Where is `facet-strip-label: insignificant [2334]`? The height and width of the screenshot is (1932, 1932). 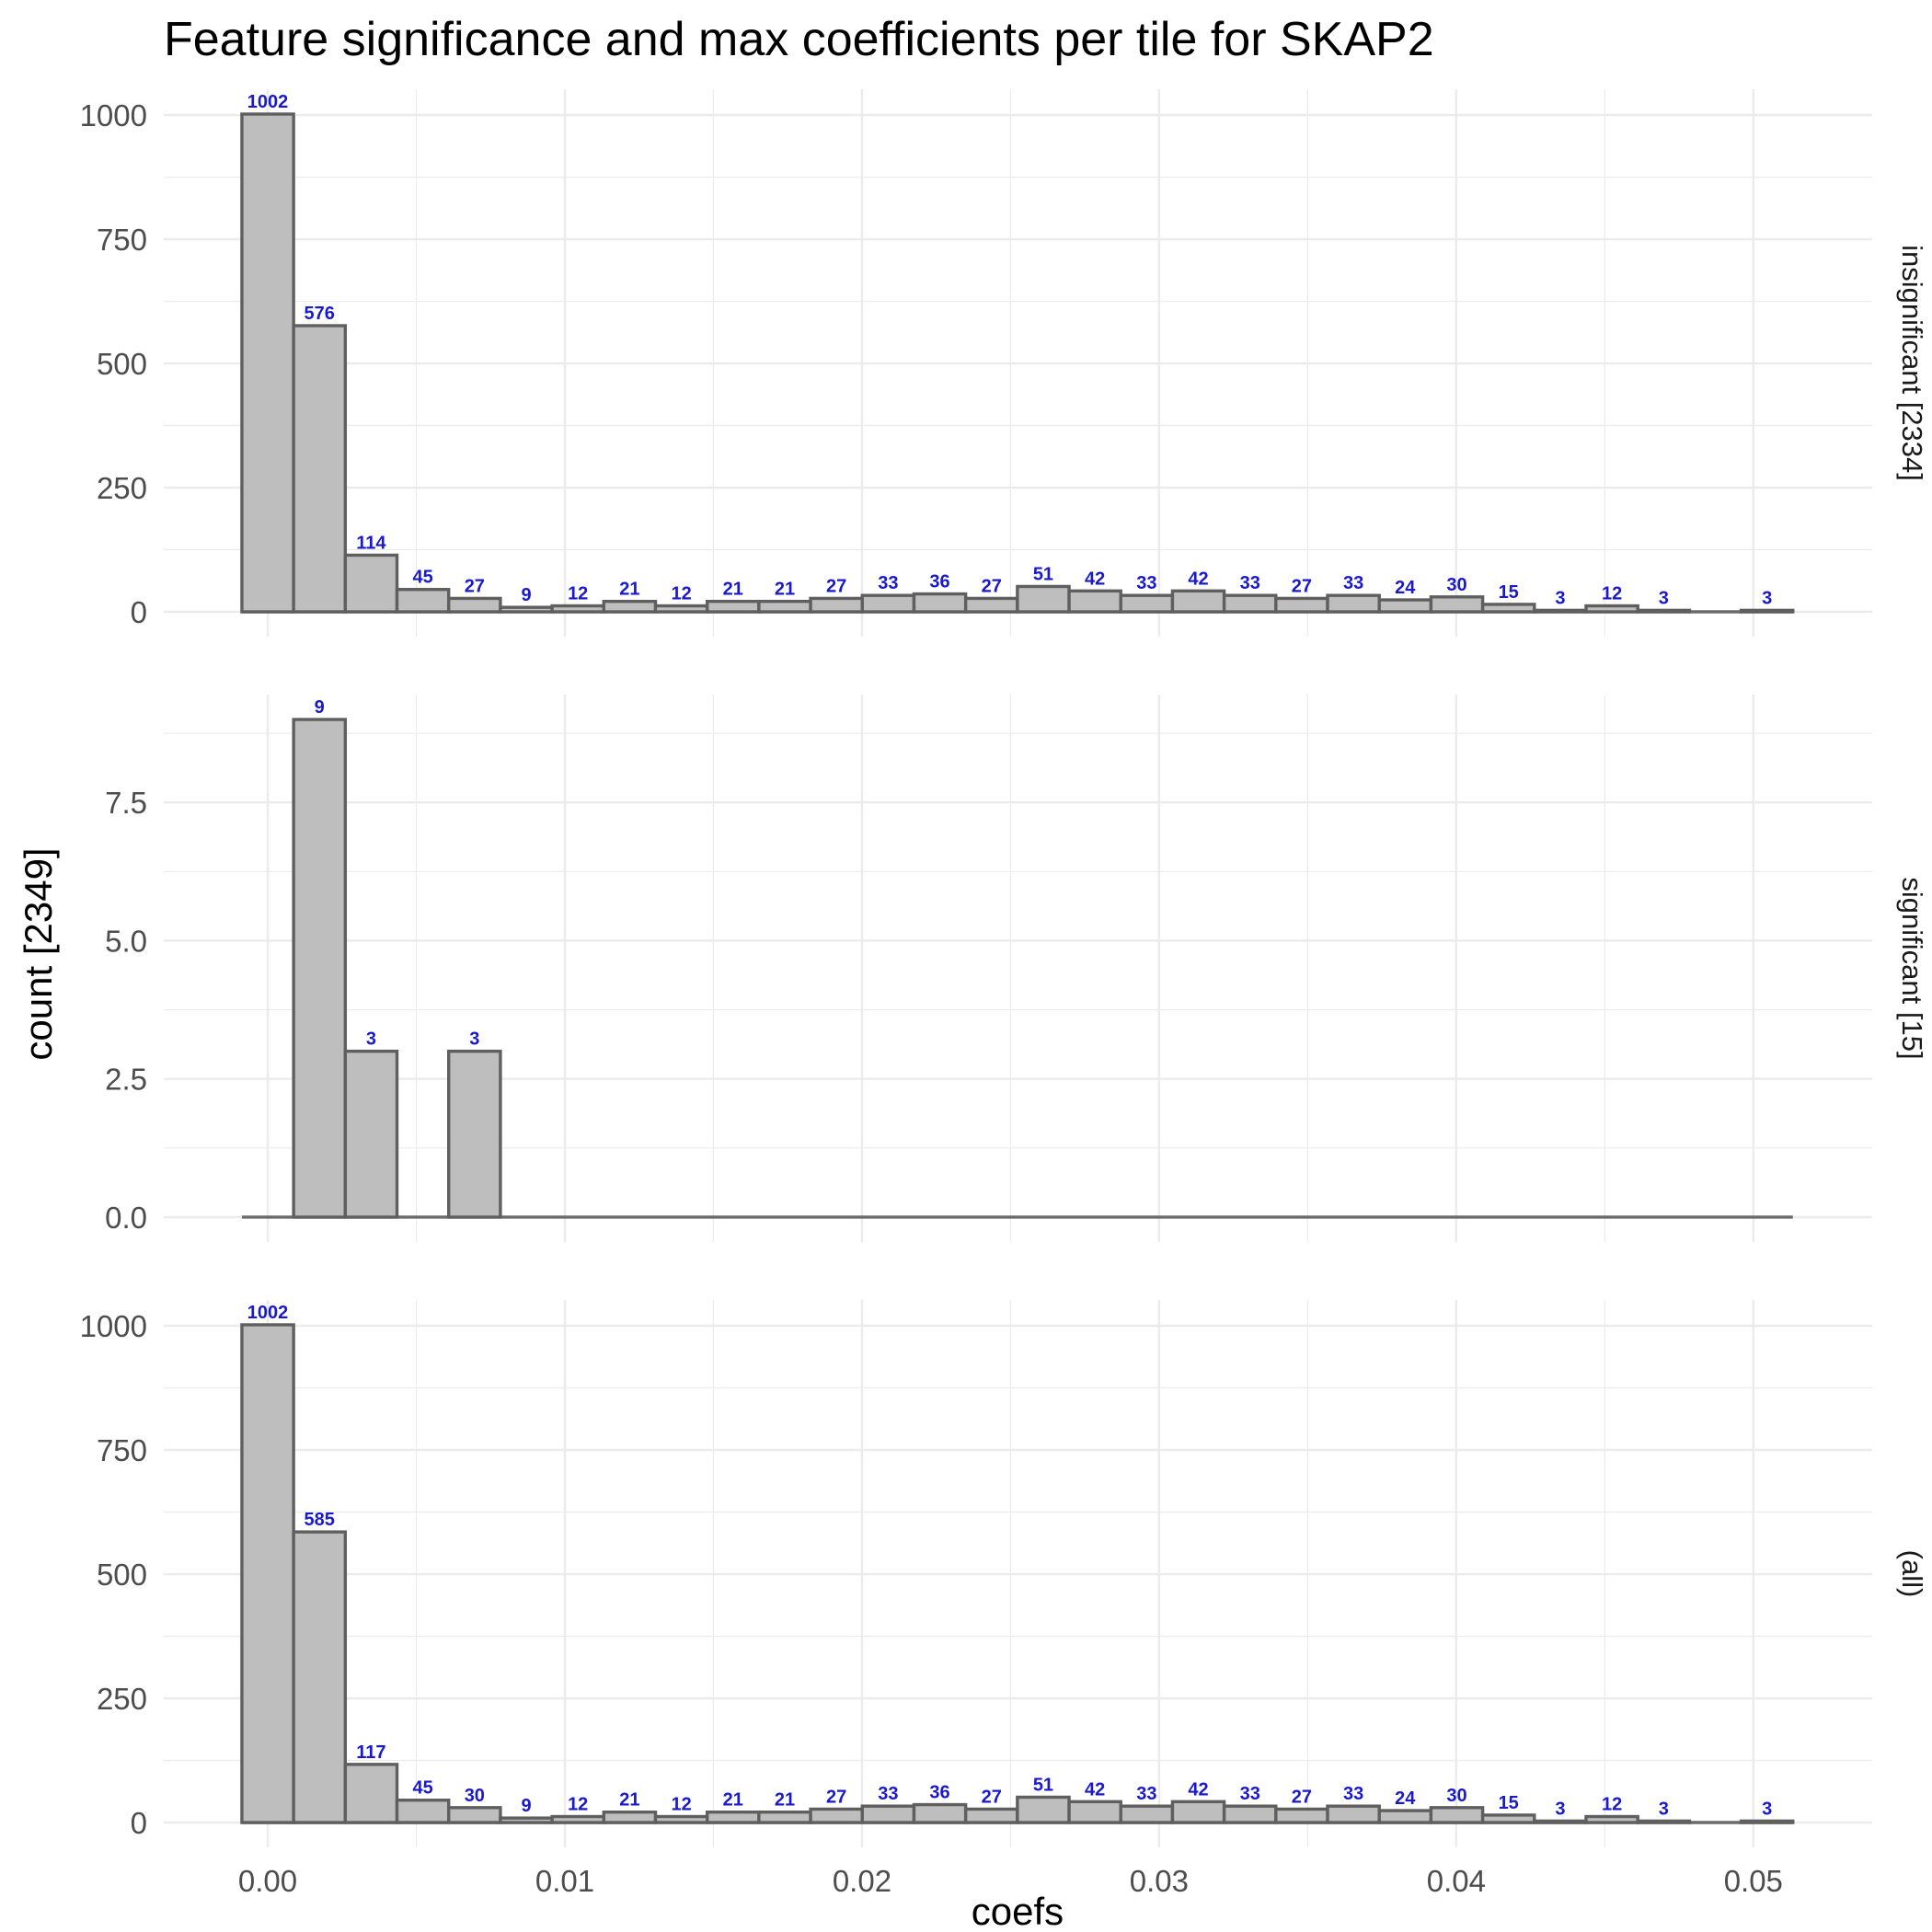 facet-strip-label: insignificant [2334] is located at coordinates (1912, 363).